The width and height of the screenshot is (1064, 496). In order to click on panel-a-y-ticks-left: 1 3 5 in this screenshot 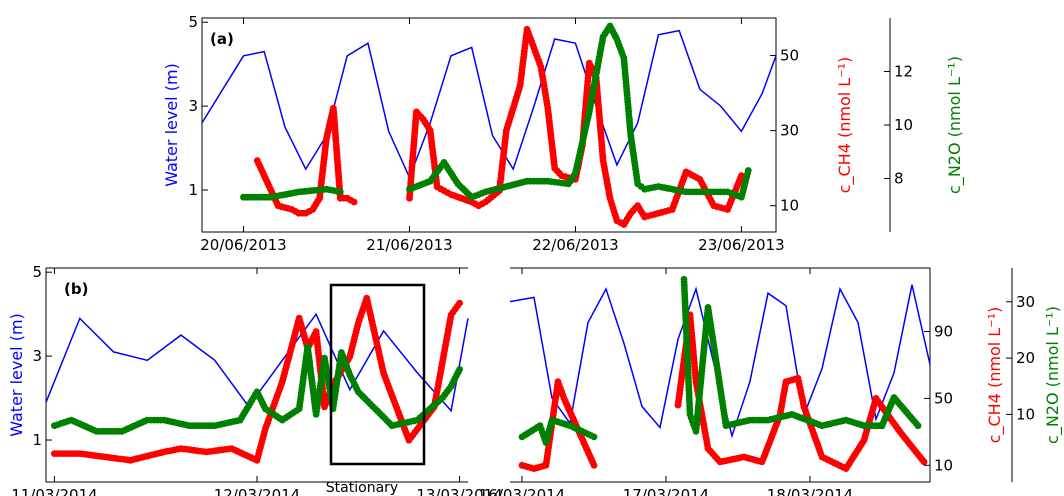, I will do `click(198, 106)`.